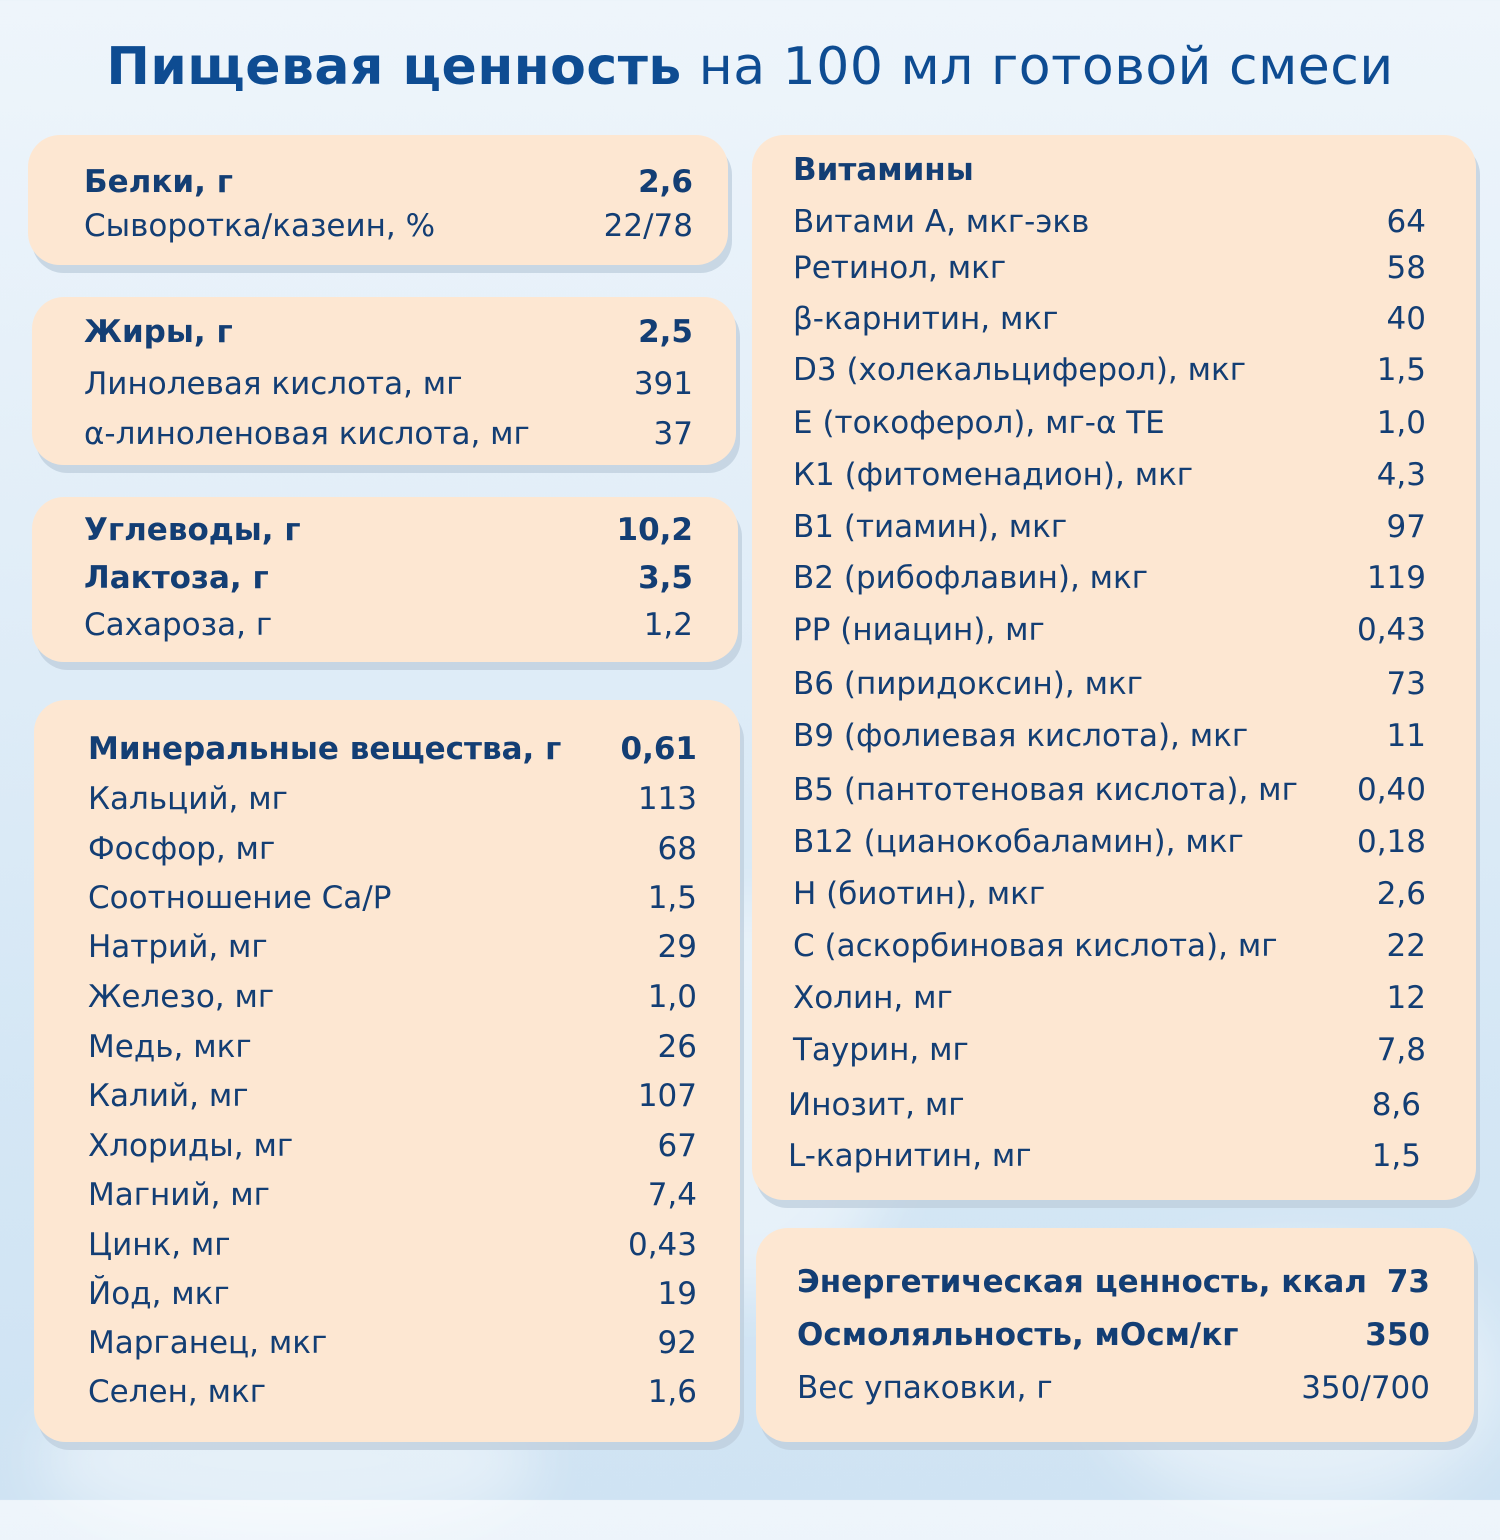 This screenshot has width=1500, height=1540. Describe the element at coordinates (1109, 998) in the screenshot. I see `vitamins-row: Холин, мг 12` at that location.